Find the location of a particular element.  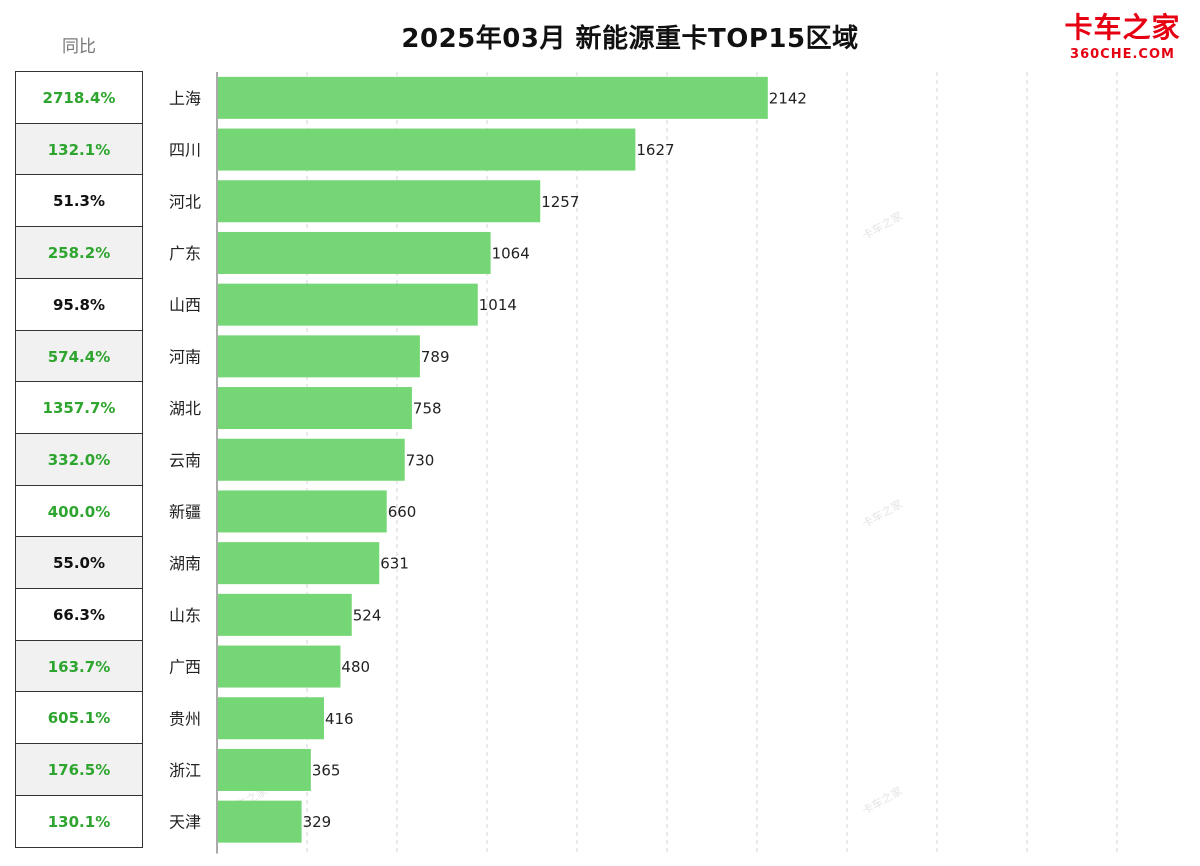

yoy-cell: 132.1% is located at coordinates (79, 149).